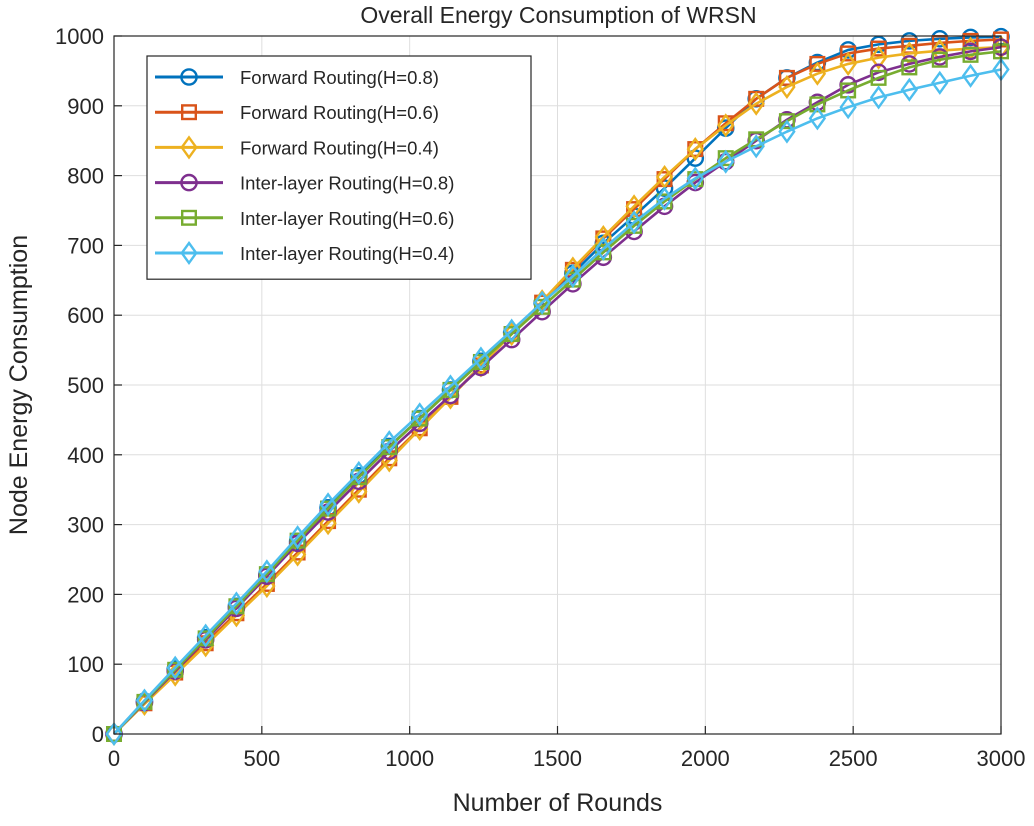 The image size is (1034, 826). What do you see at coordinates (558, 15) in the screenshot?
I see `chart-title: Overall Energy Consumption of WRSN` at bounding box center [558, 15].